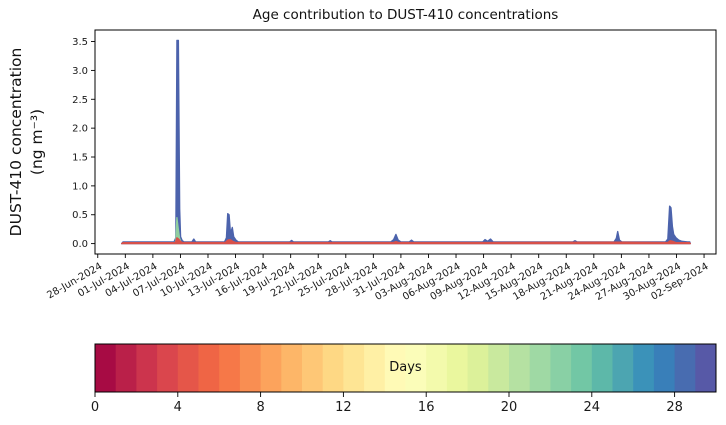  I want to click on y-tick-label: 0.5, so click(80, 215).